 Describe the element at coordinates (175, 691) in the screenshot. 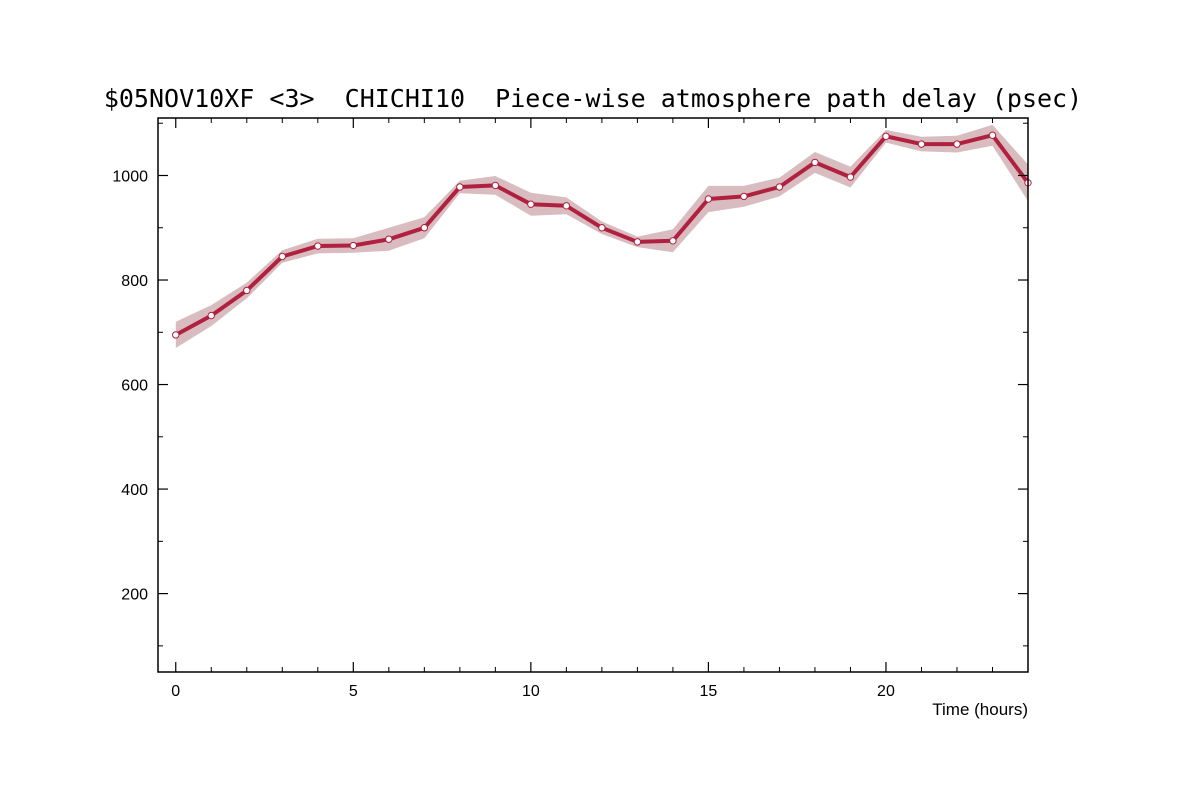

I see `x-tick-label: 0` at that location.